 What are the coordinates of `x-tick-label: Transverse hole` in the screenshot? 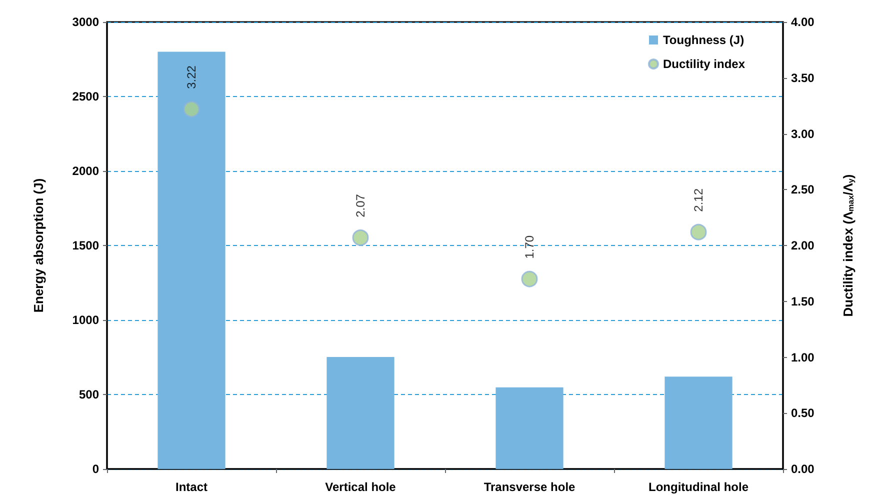 It's located at (530, 487).